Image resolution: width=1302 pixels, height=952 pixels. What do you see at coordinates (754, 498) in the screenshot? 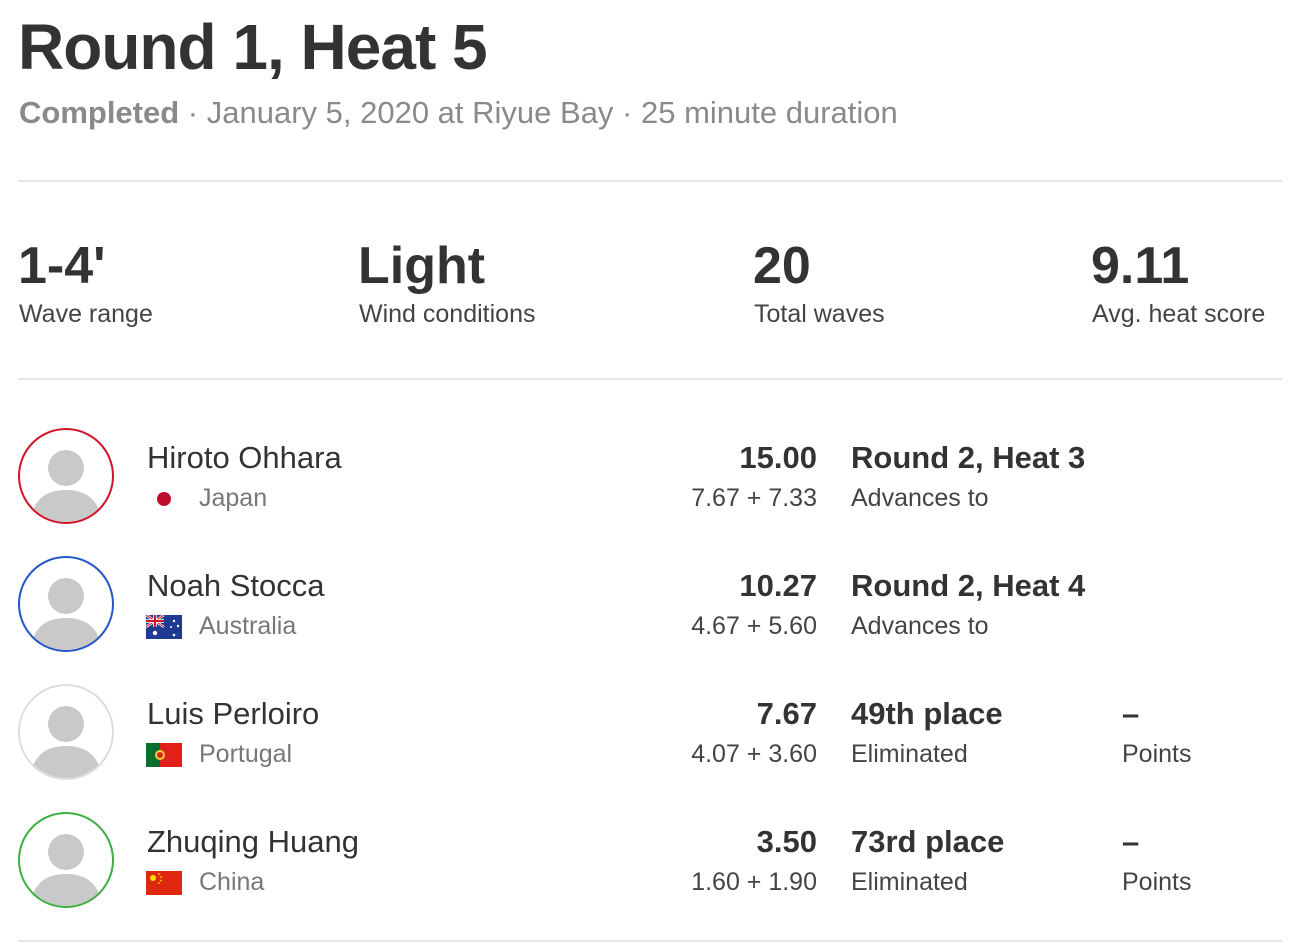
I see `wave-scores: 7.67 + 7.33` at bounding box center [754, 498].